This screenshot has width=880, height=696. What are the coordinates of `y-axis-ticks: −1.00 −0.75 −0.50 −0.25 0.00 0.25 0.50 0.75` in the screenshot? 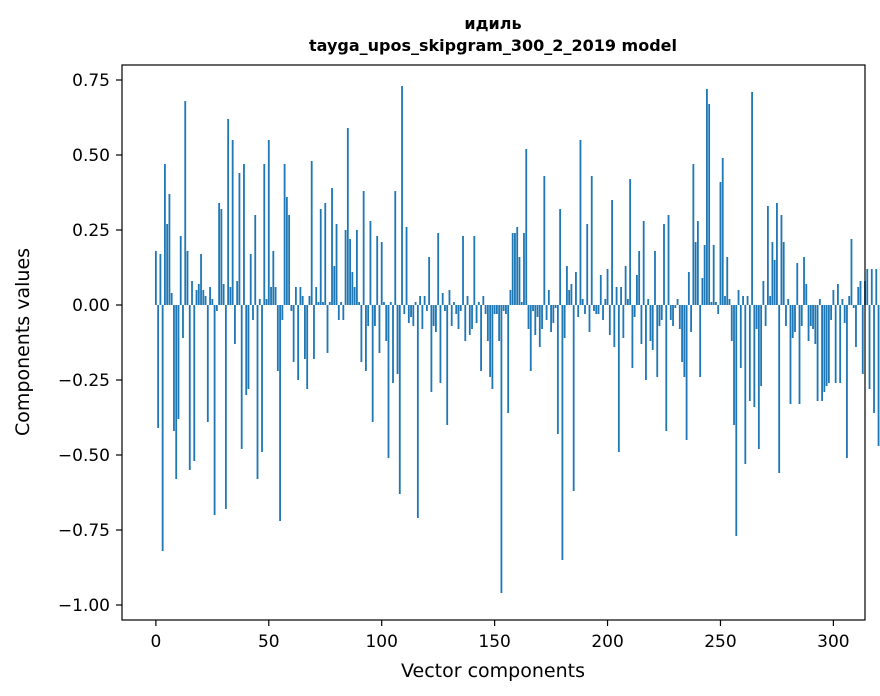 It's located at (90, 343).